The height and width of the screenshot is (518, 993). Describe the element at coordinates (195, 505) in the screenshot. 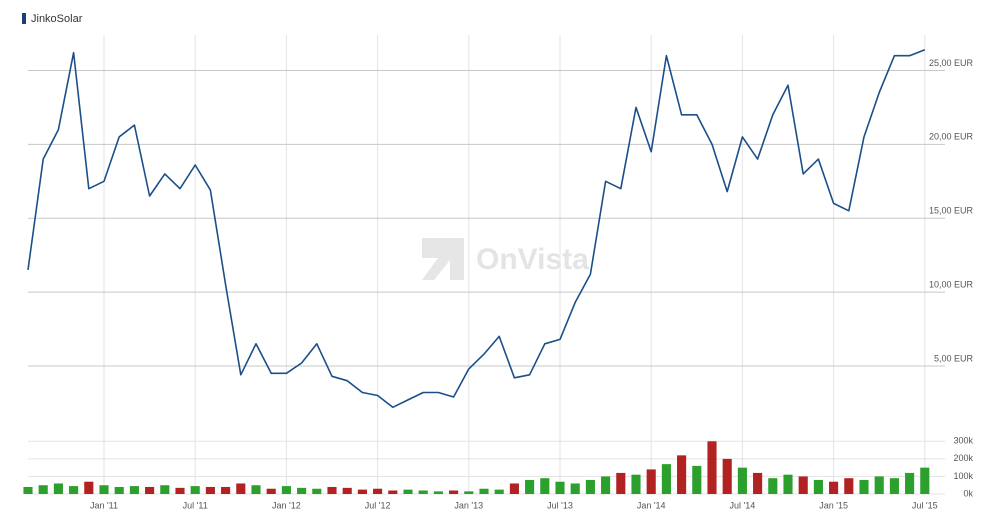

I see `x-tick-label: Jul '11` at that location.